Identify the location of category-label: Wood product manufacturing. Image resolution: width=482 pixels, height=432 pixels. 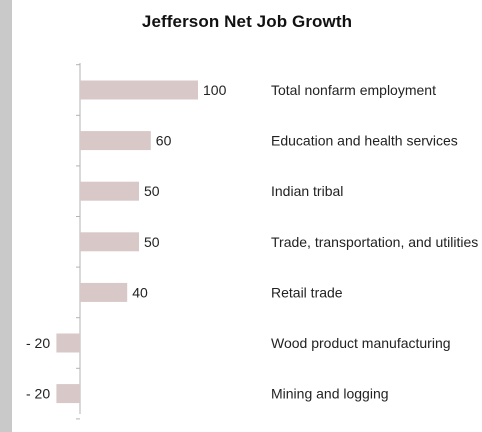
(361, 343).